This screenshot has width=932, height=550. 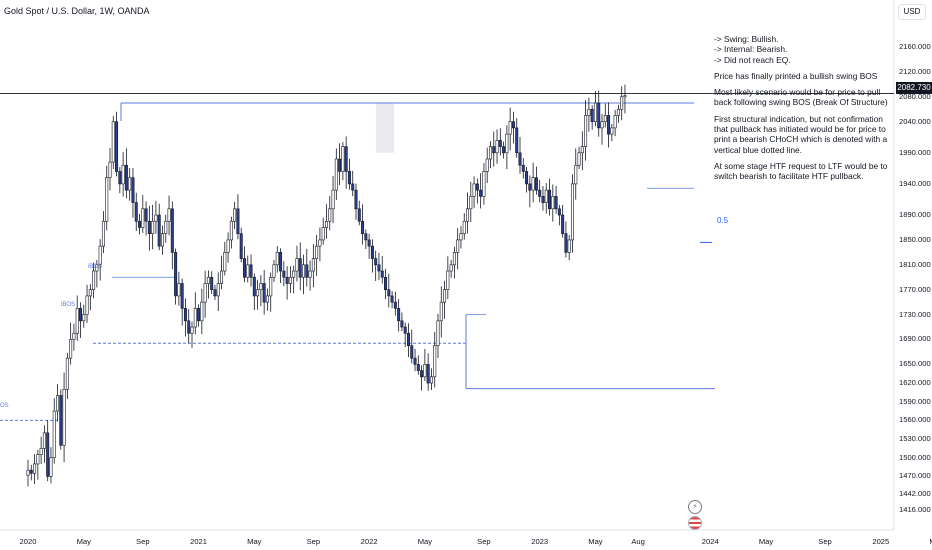 I want to click on price-tick-label: 1770.000, so click(x=915, y=289).